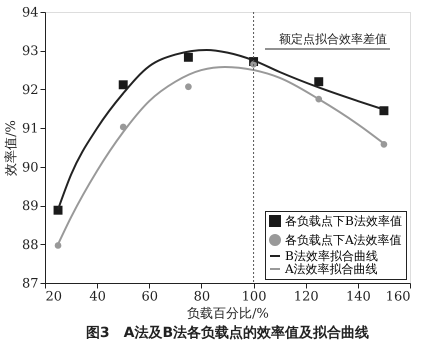  I want to click on y-tick-label: 90, so click(30, 168).